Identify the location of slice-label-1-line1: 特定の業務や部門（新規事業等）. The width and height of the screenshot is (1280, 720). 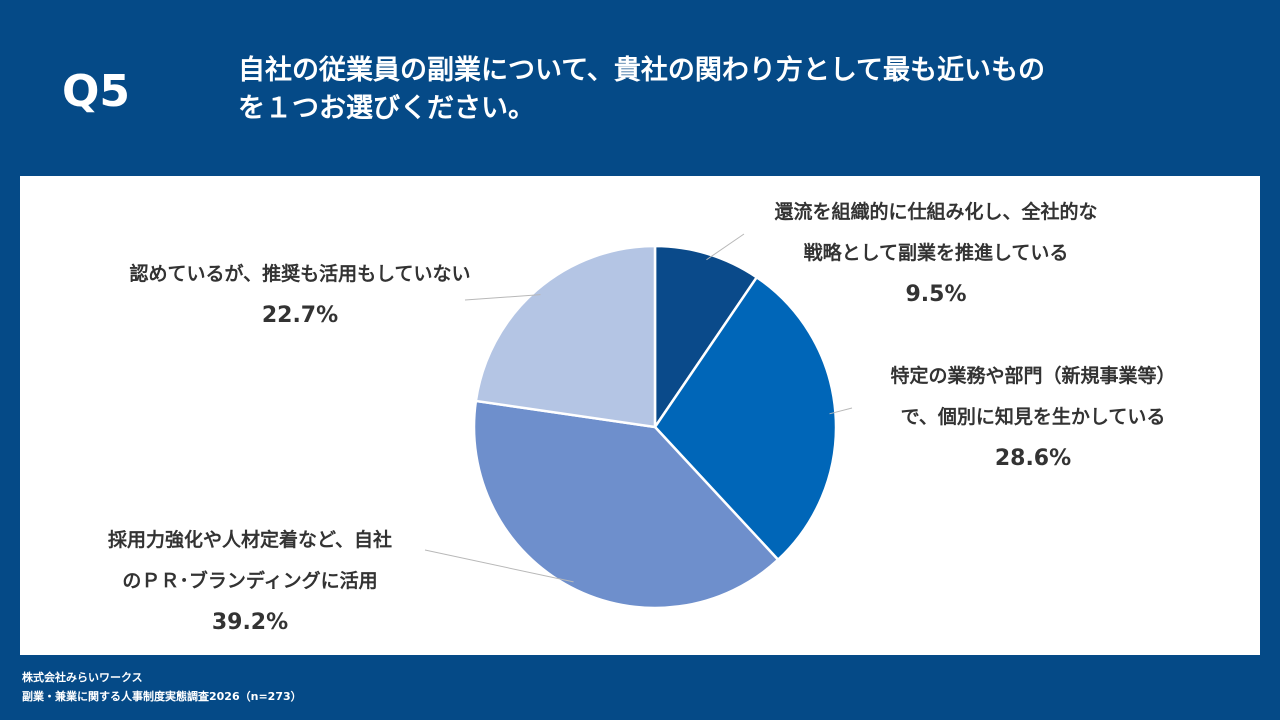
(1033, 376).